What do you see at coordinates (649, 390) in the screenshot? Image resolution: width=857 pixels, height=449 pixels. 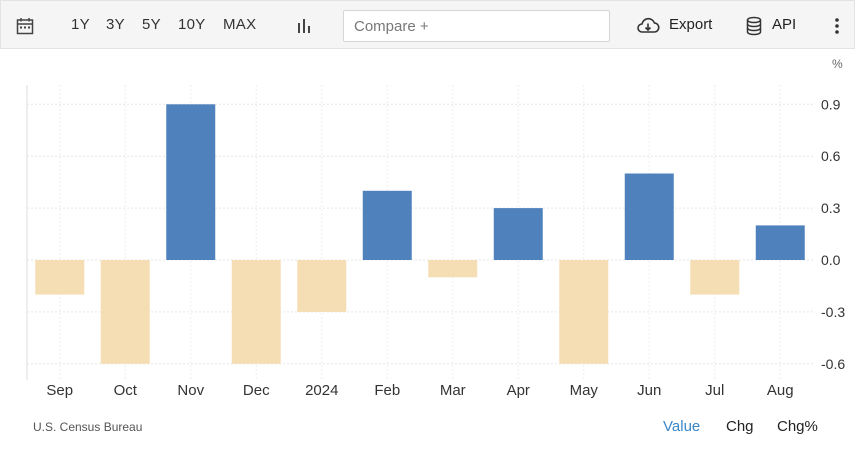 I see `x-tick-label: Jun` at bounding box center [649, 390].